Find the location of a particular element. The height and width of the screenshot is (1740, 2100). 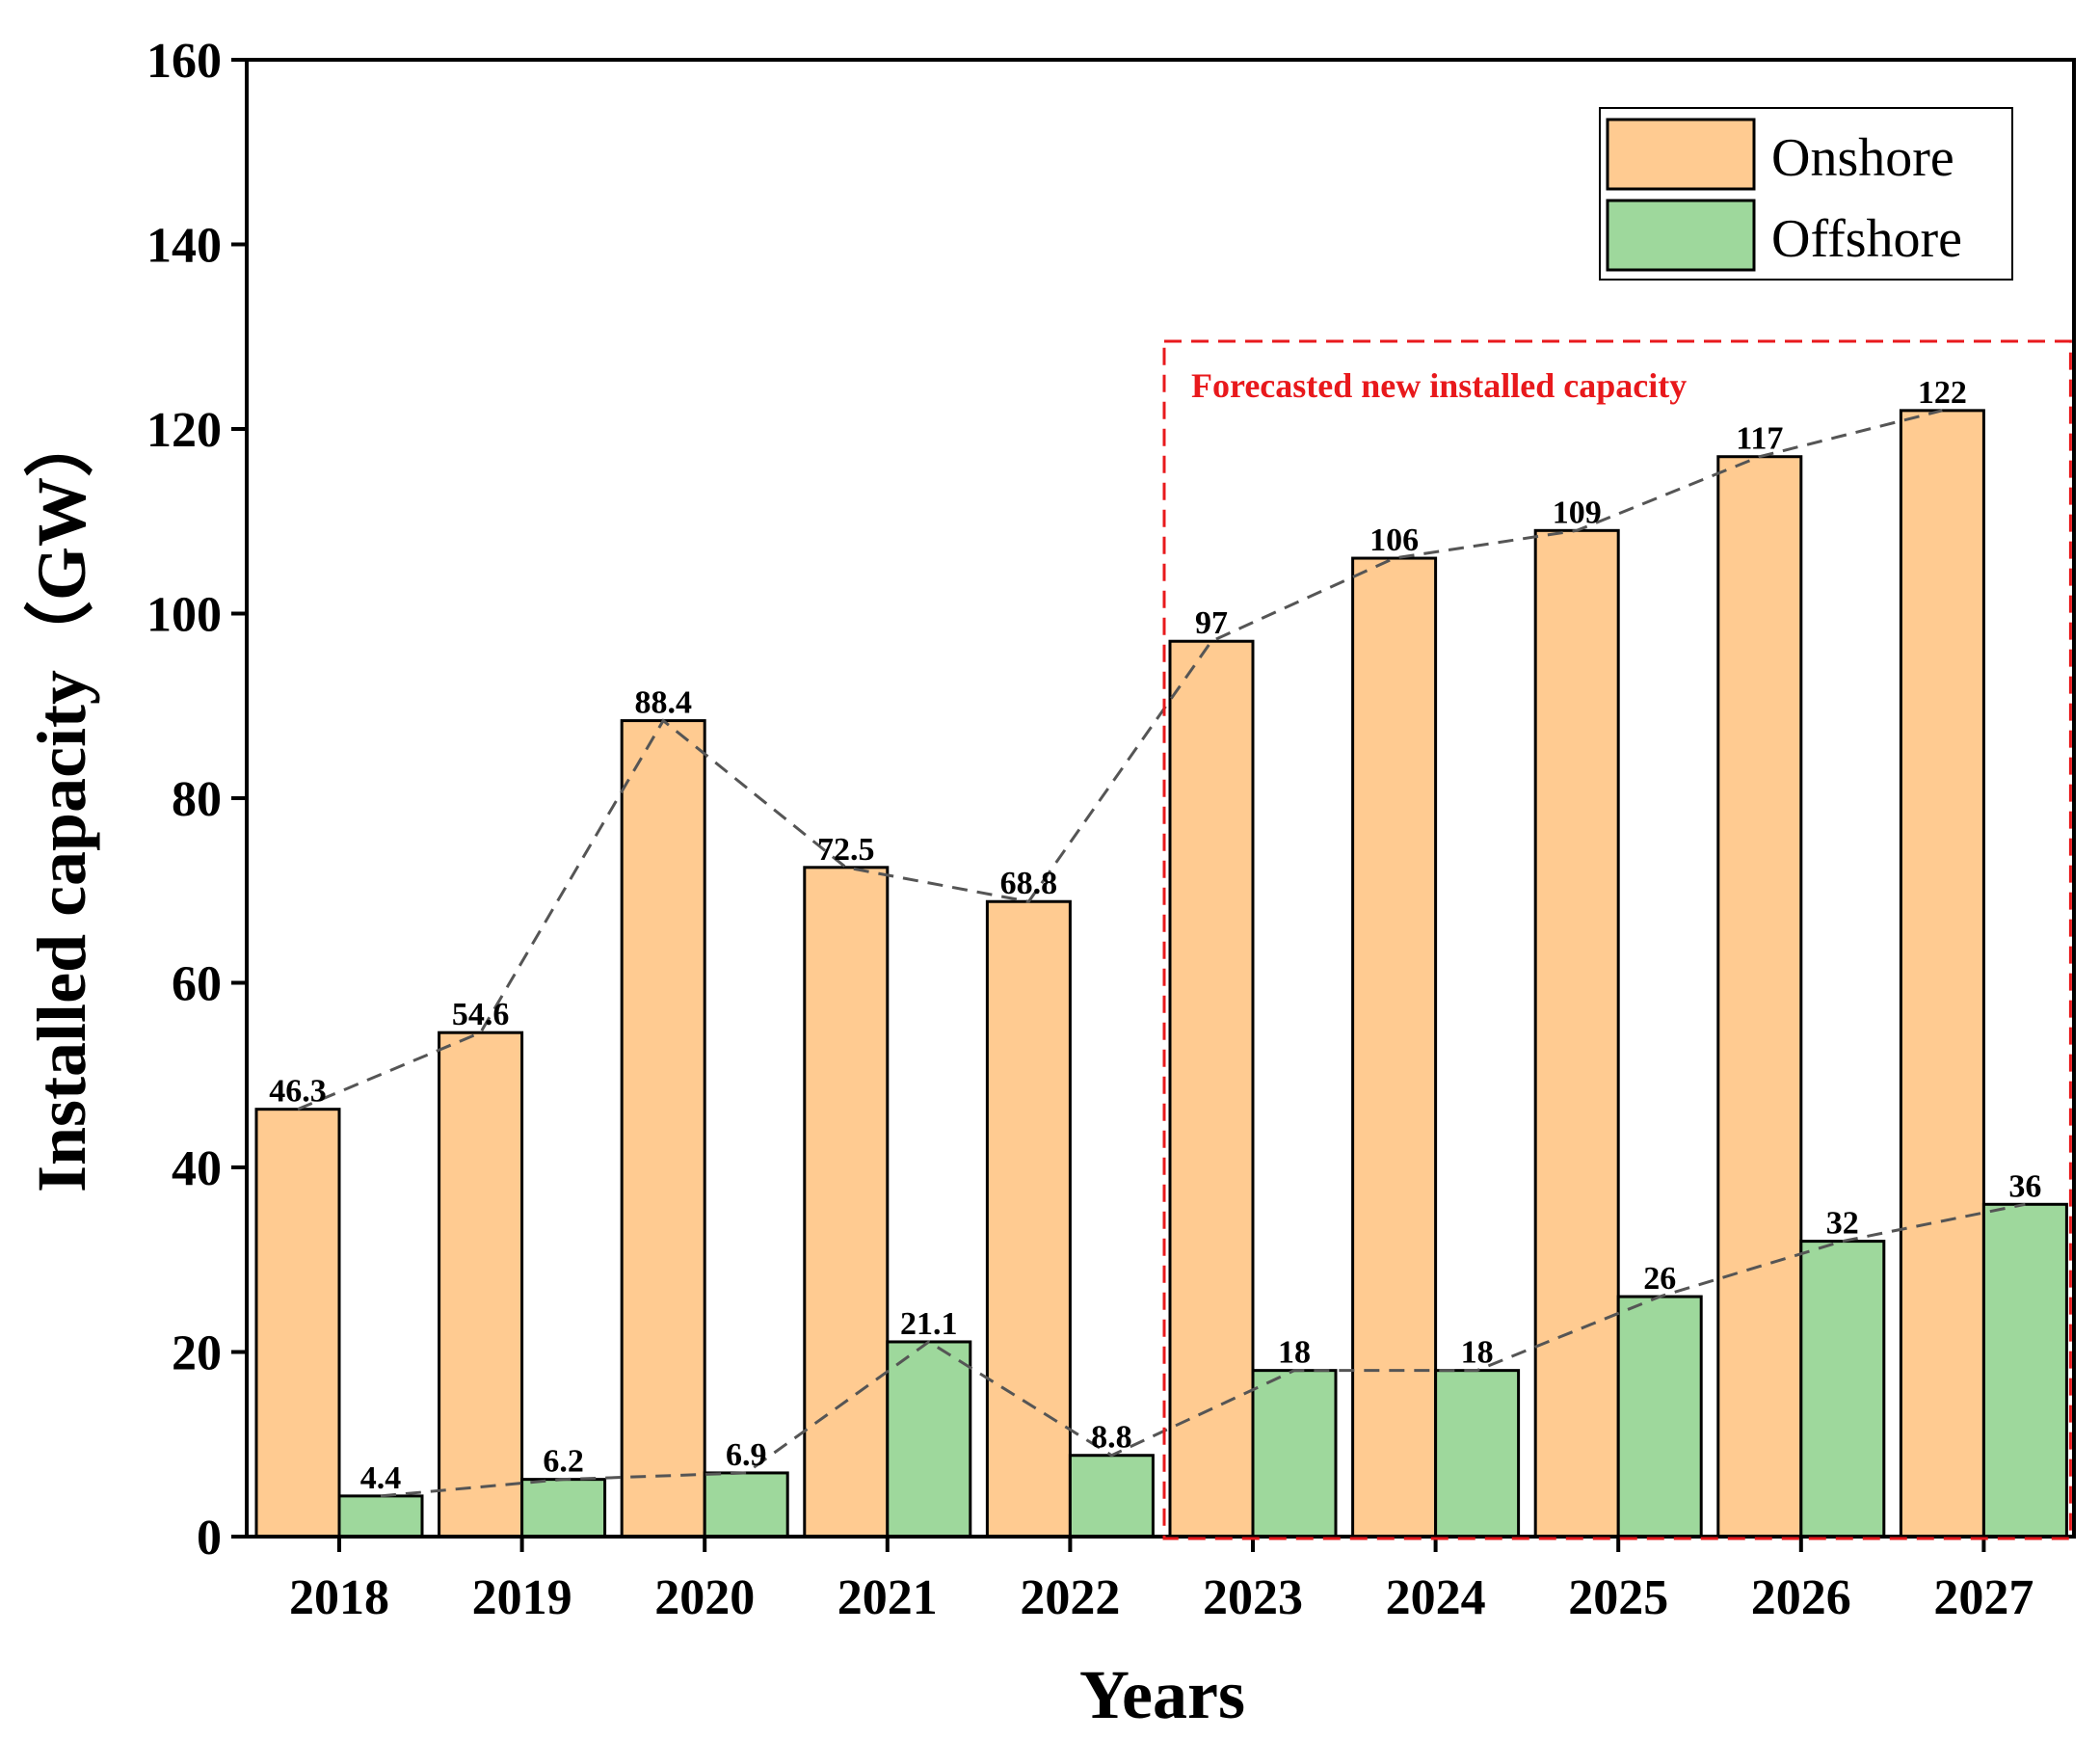

y-tick-label-80: 80 is located at coordinates (197, 799).